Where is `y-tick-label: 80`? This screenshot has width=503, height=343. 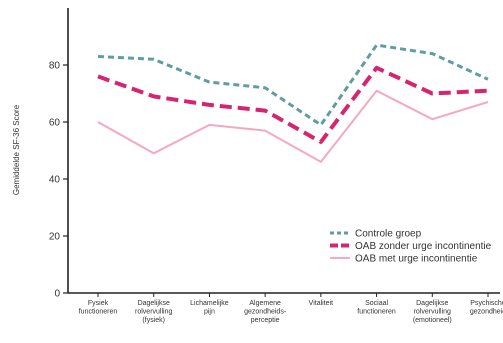 y-tick-label: 80 is located at coordinates (55, 66).